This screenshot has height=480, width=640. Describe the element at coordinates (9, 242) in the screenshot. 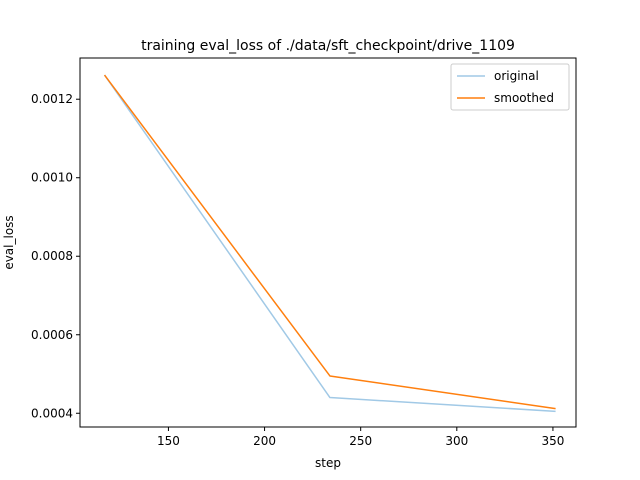

I see `y-axis-label: eval_loss` at that location.